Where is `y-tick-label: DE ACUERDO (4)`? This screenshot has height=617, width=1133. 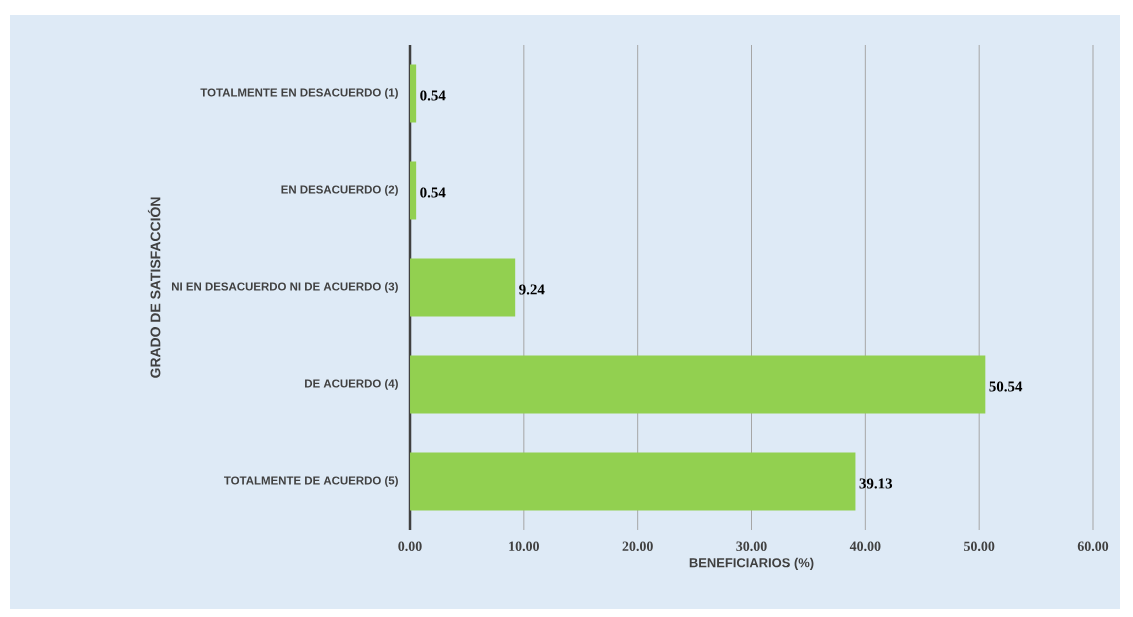 y-tick-label: DE ACUERDO (4) is located at coordinates (351, 384).